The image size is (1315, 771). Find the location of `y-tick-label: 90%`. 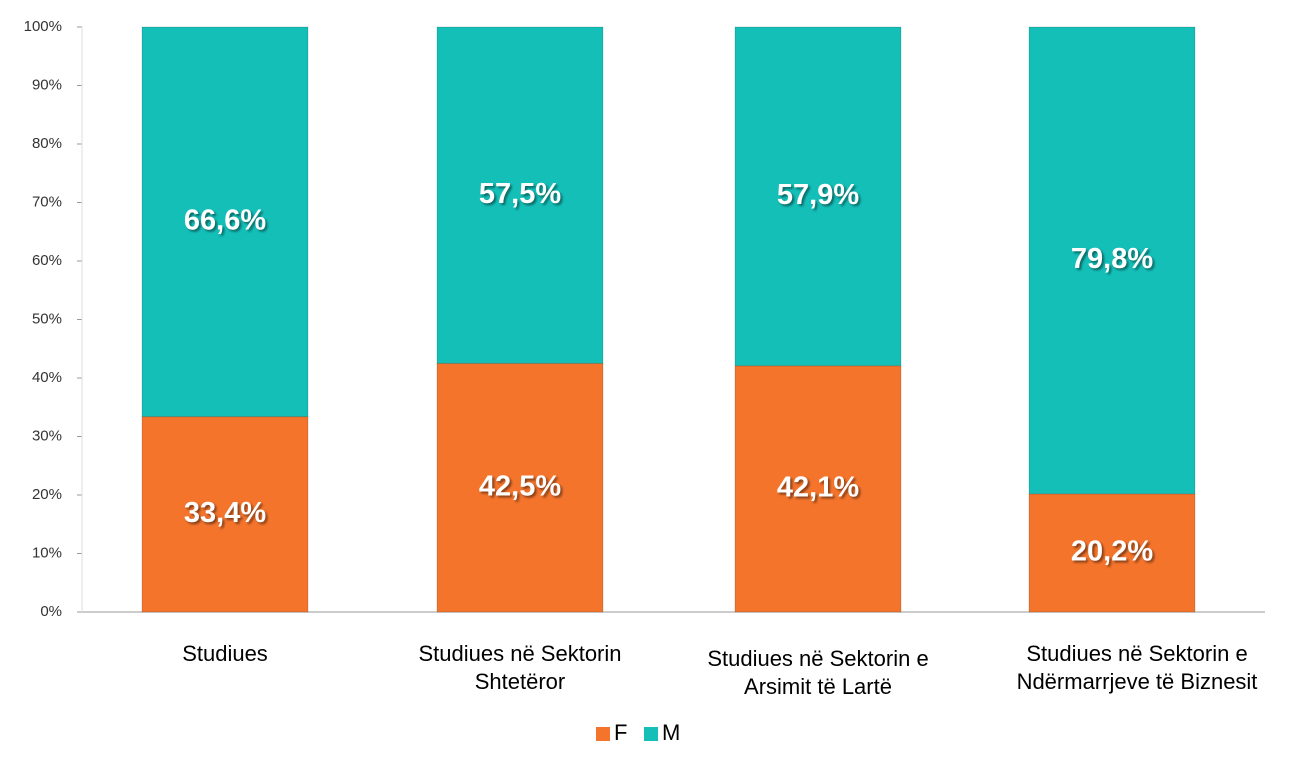

y-tick-label: 90% is located at coordinates (47, 84).